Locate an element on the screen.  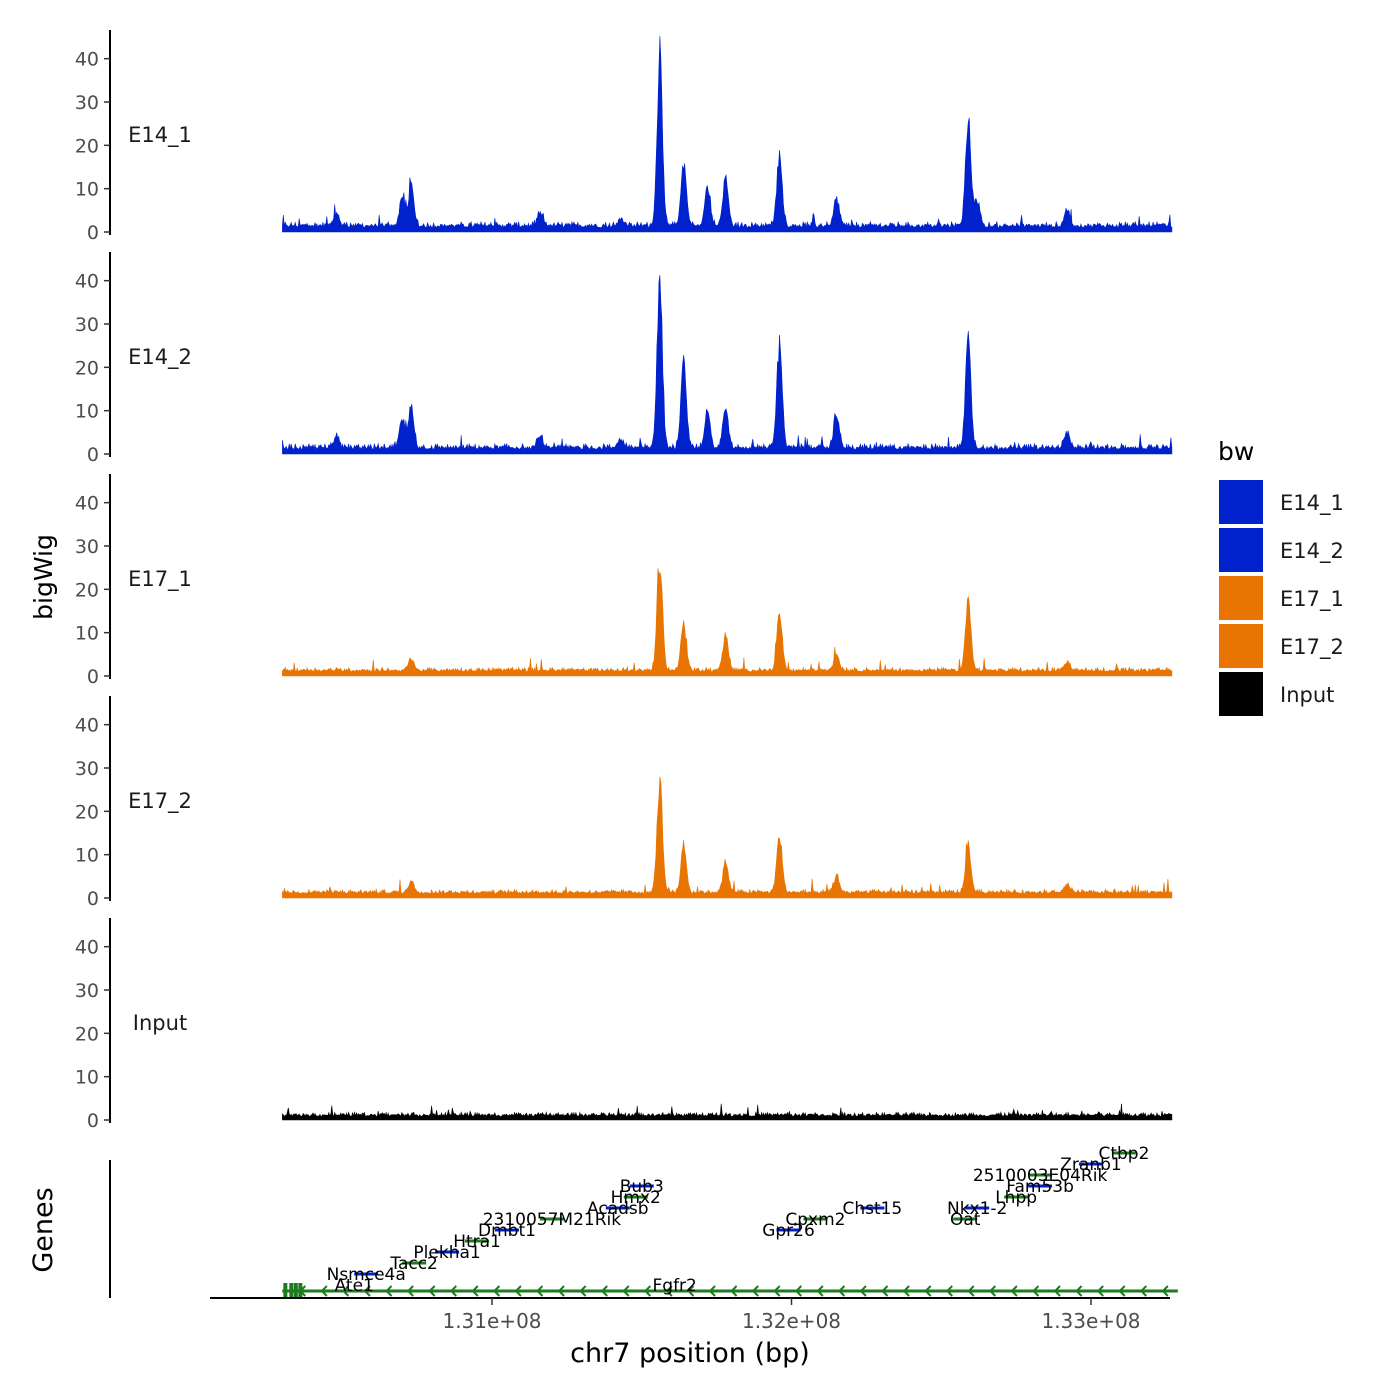
gene-label: Ate1 is located at coordinates (354, 1286).